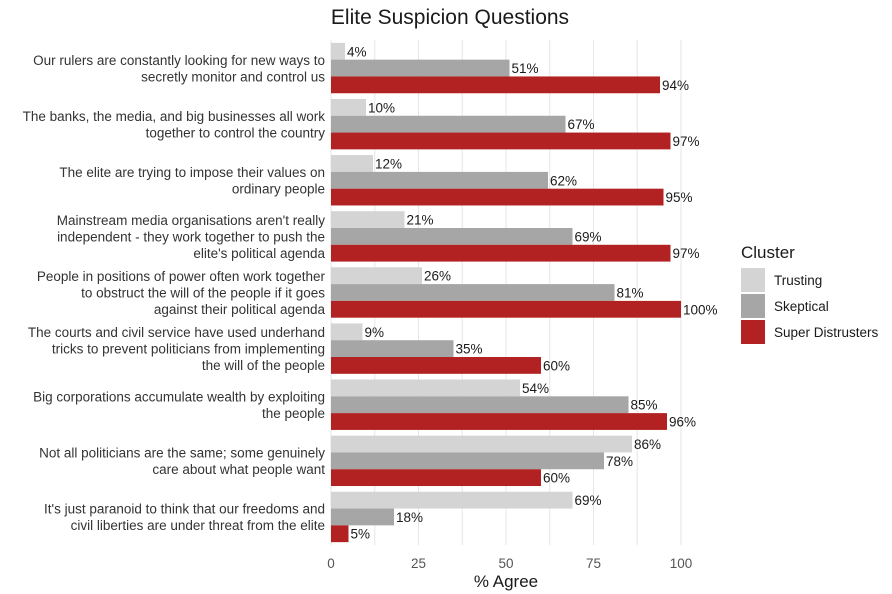 The height and width of the screenshot is (594, 892). I want to click on data-label: 78%, so click(619, 461).